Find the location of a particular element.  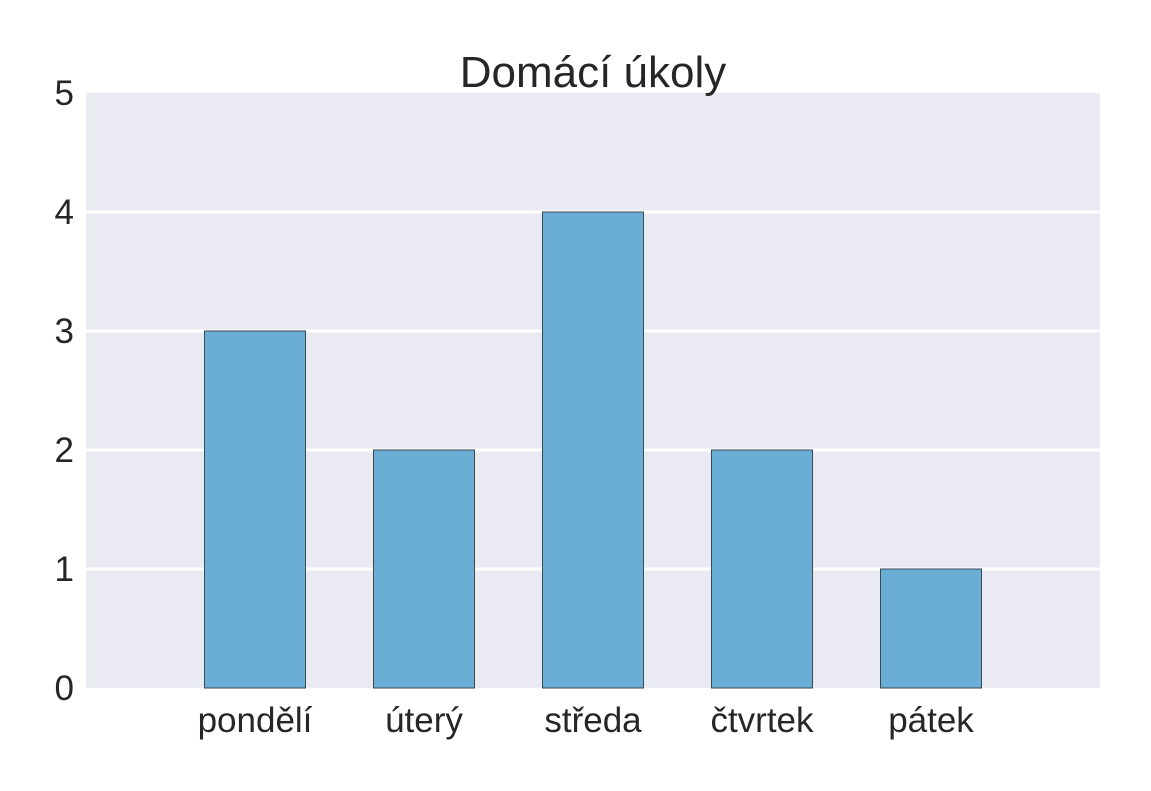

y-tick-label: 1 is located at coordinates (64, 569).